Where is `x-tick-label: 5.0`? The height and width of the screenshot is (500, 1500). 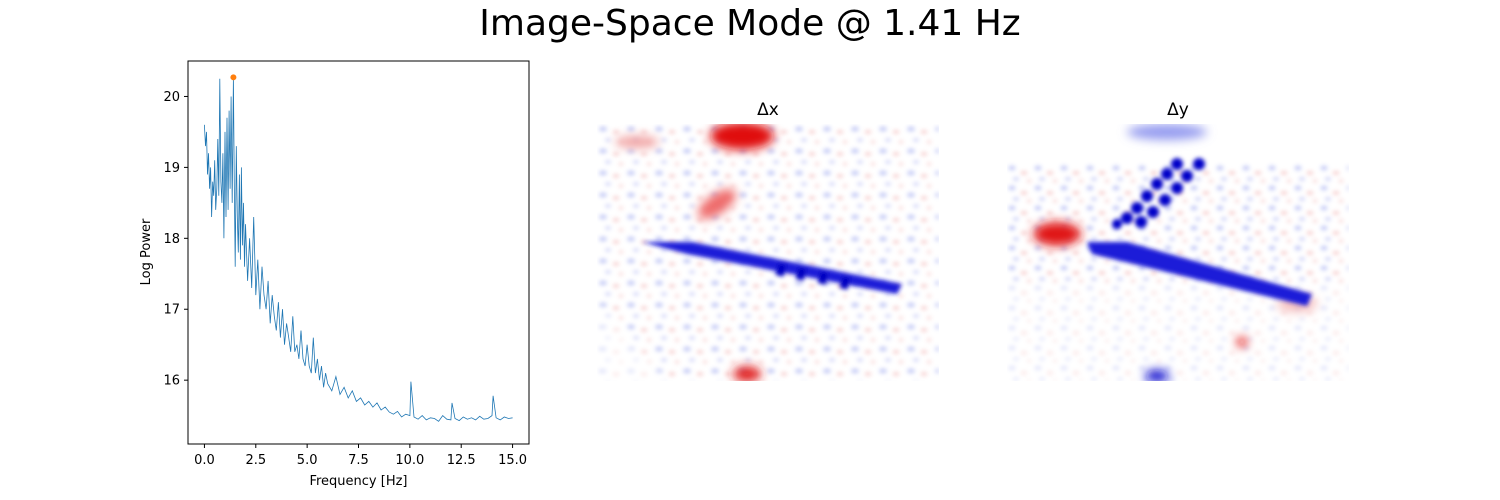
x-tick-label: 5.0 is located at coordinates (307, 460).